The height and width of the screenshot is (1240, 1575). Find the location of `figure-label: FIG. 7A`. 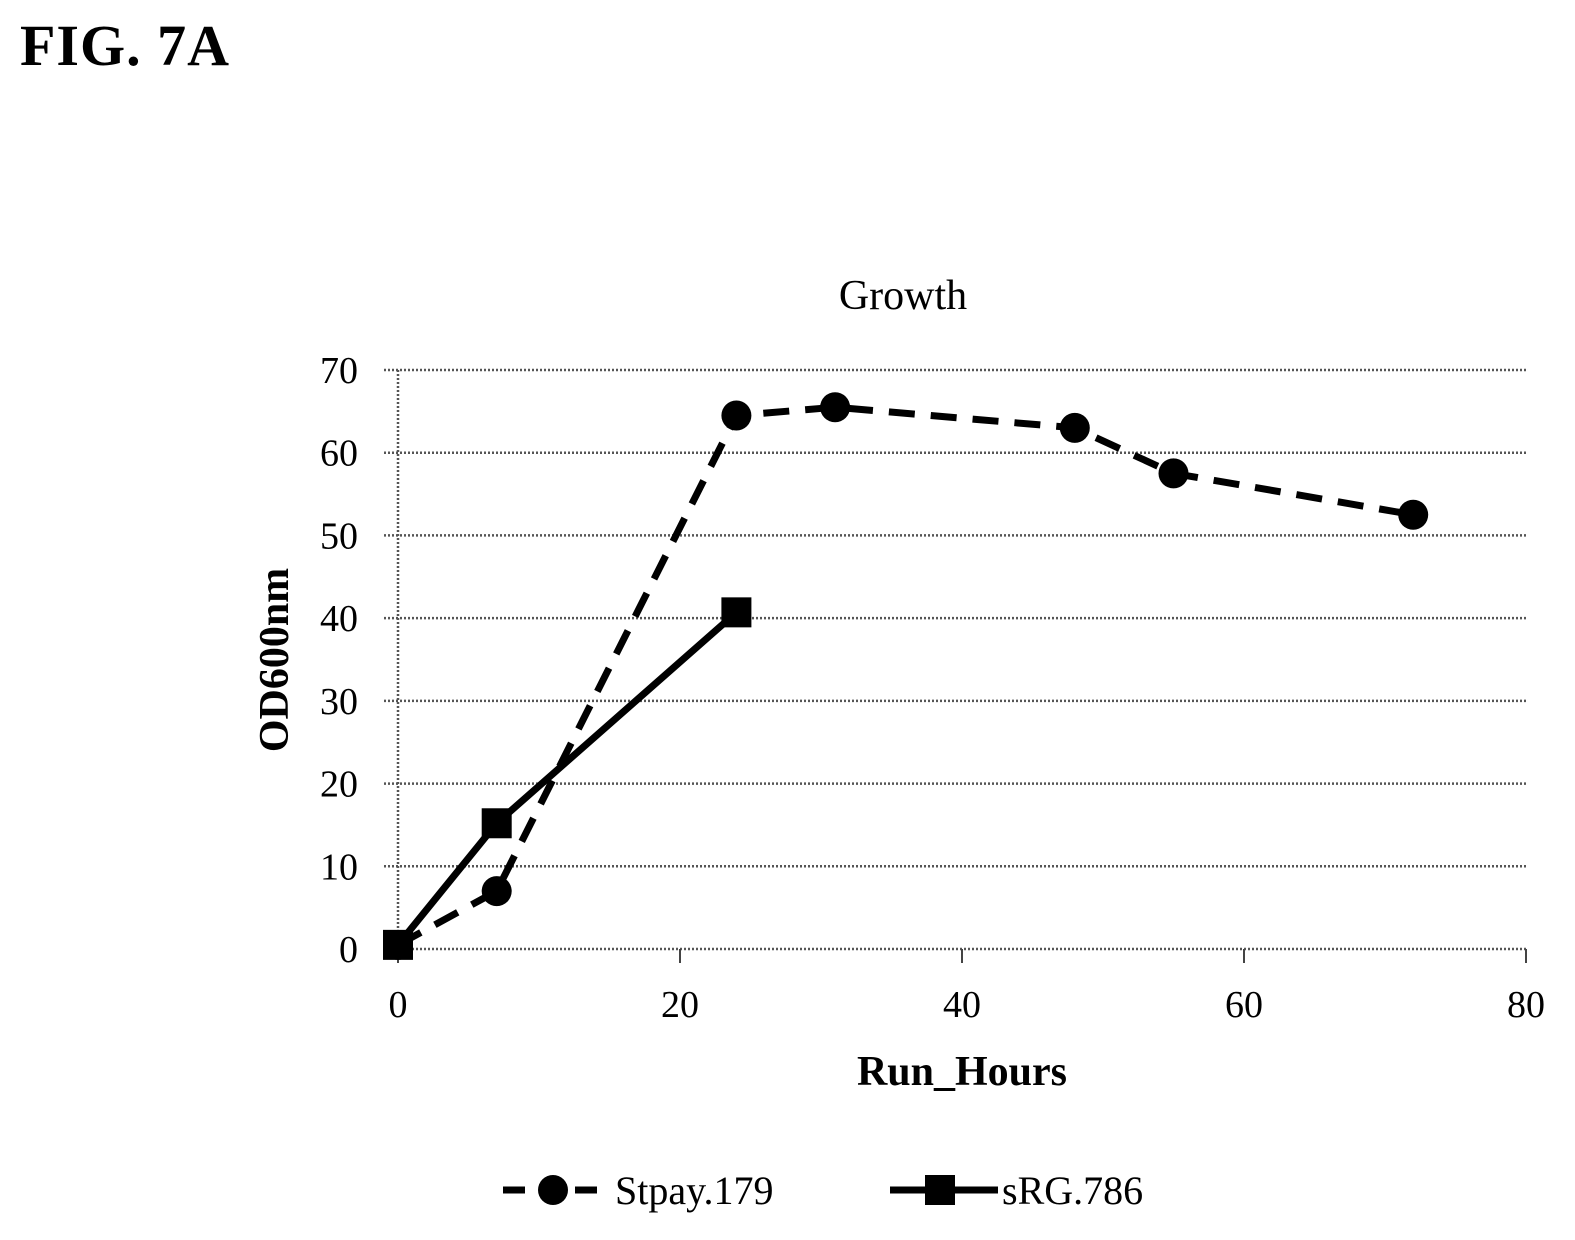

figure-label: FIG. 7A is located at coordinates (125, 45).